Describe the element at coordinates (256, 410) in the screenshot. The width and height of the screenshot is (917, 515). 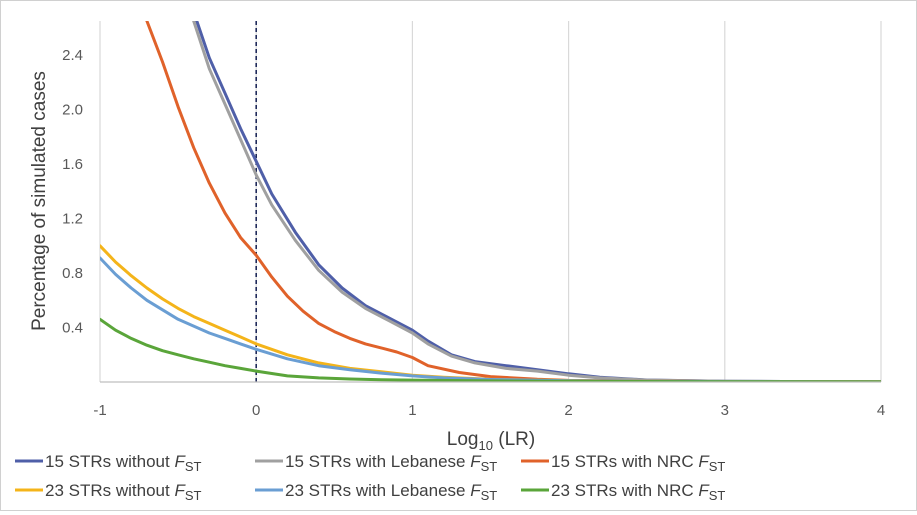
I see `x-tick-label: 0` at that location.